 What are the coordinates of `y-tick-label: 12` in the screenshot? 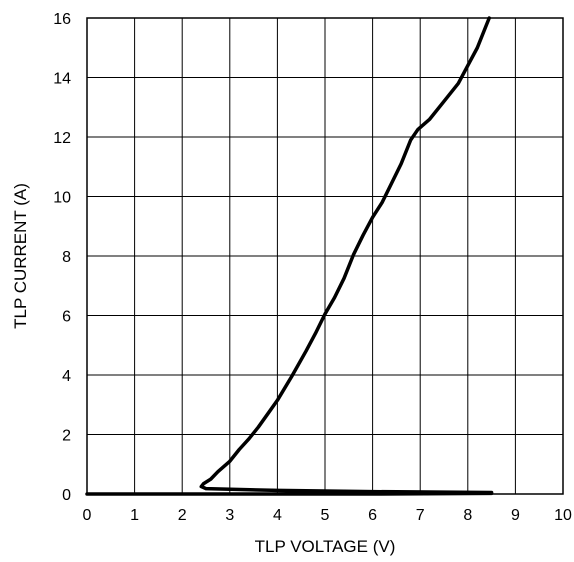 It's located at (62, 138).